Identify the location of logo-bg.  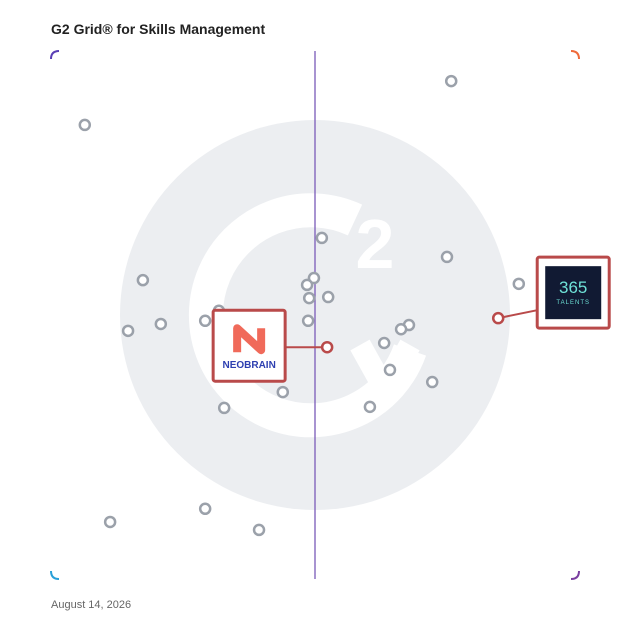
(573, 293).